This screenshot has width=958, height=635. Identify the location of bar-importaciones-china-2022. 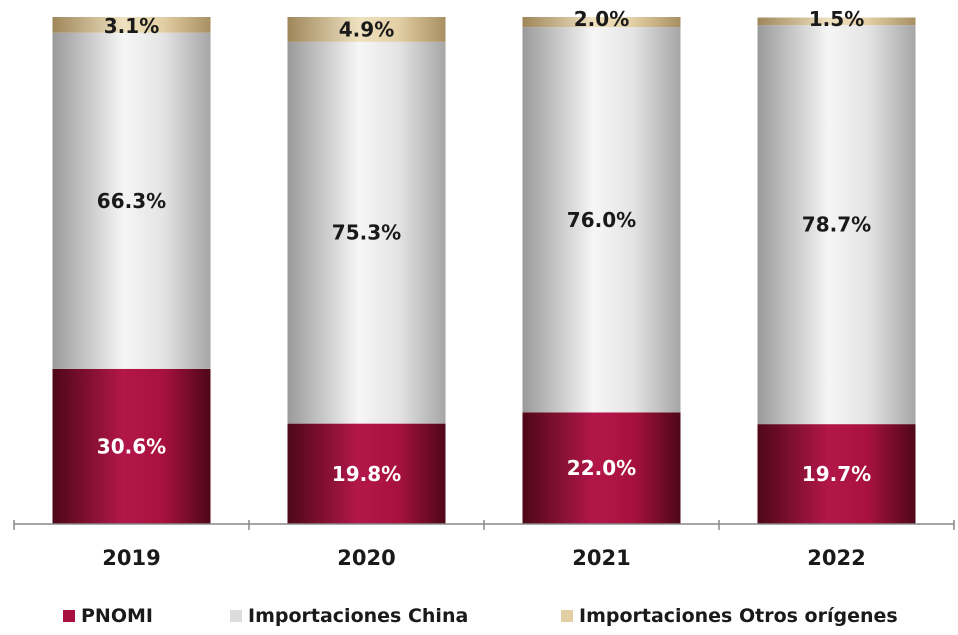
(836, 225).